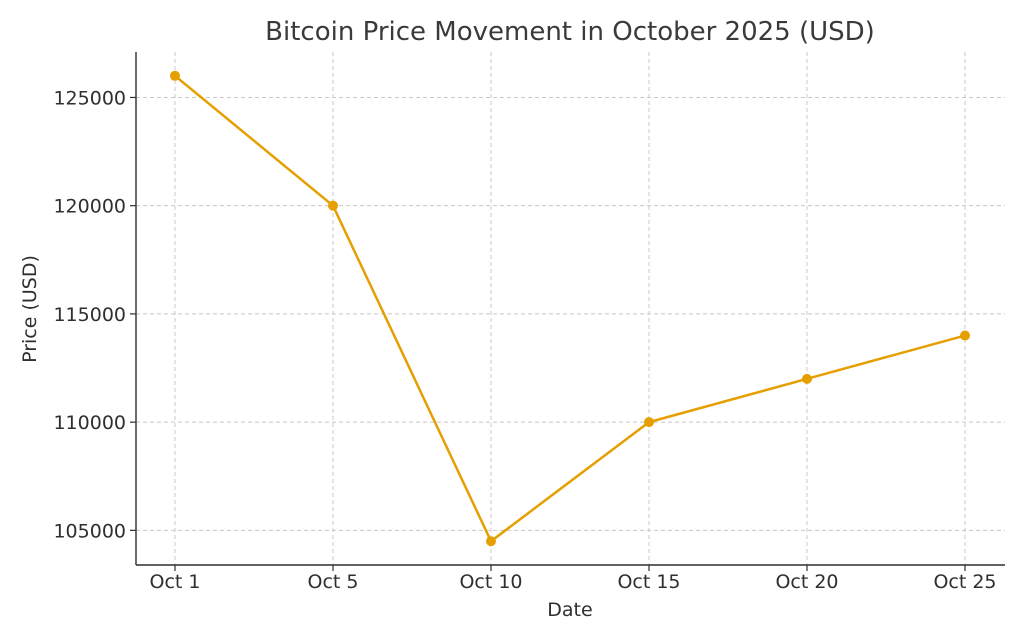 This screenshot has width=1024, height=640. What do you see at coordinates (30, 309) in the screenshot?
I see `y-axis-label: Price (USD)` at bounding box center [30, 309].